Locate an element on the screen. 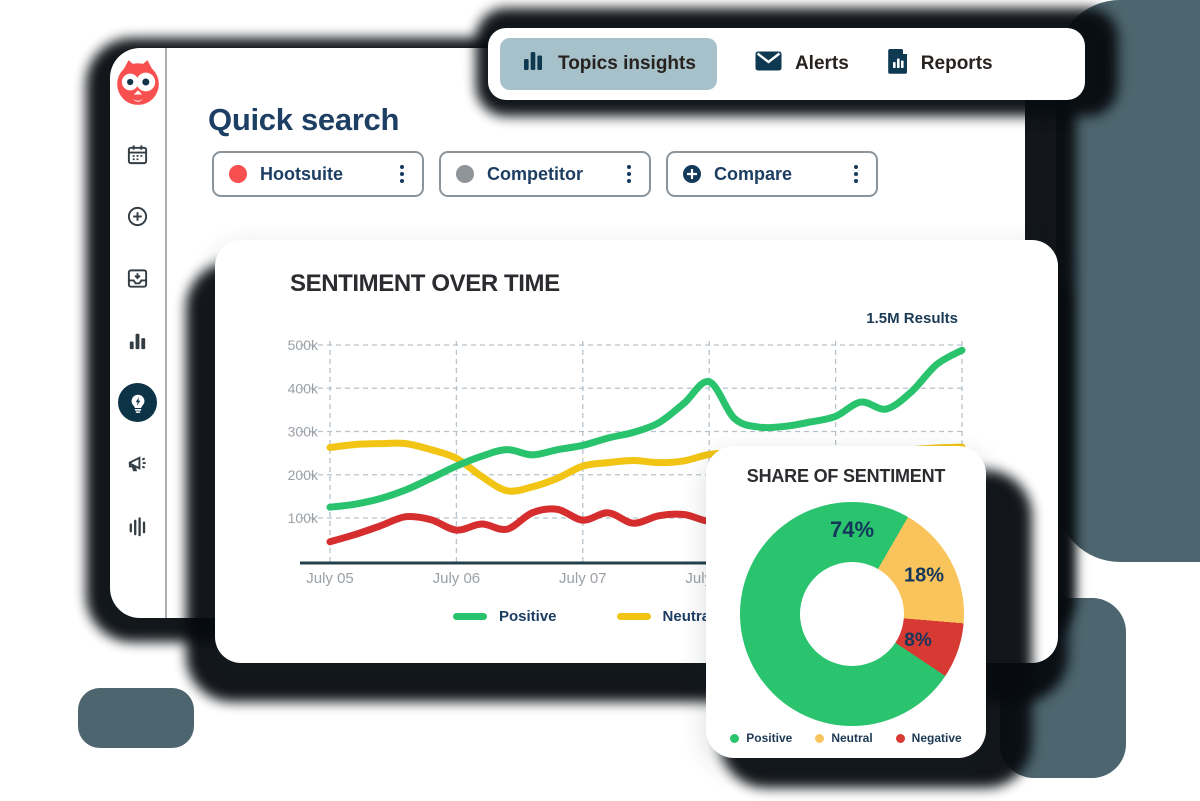  signal-bars-icon is located at coordinates (137, 526).